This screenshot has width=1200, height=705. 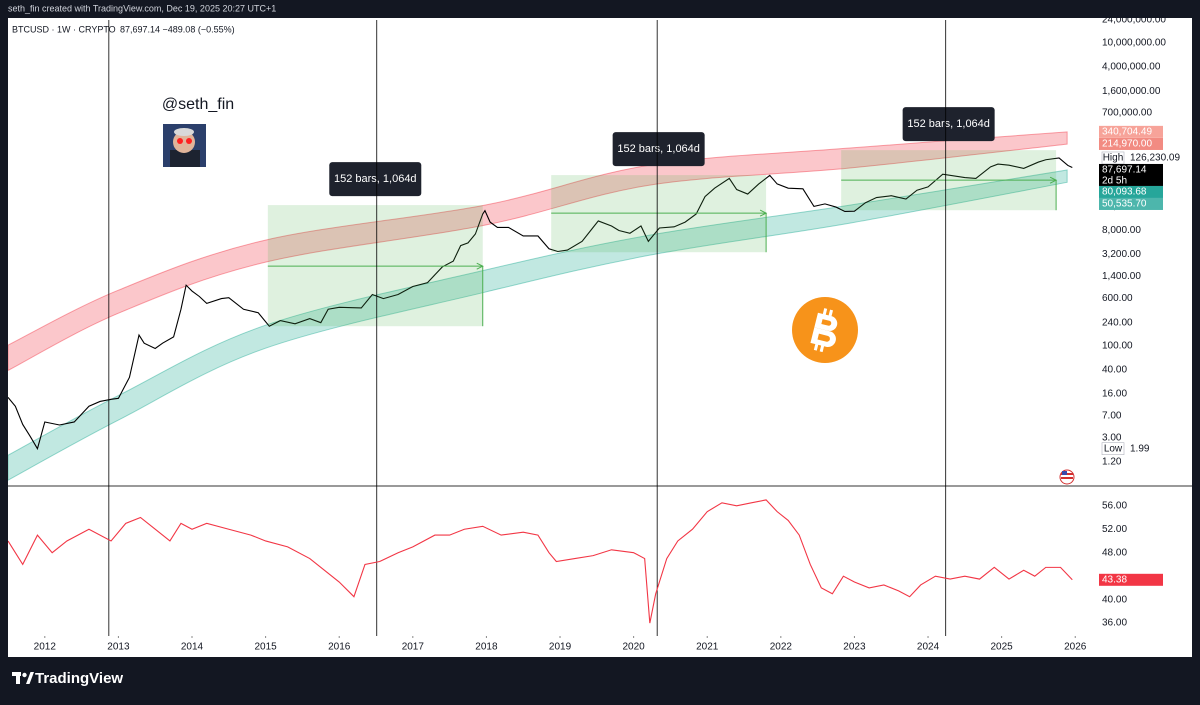 I want to click on x-tick-label: 2015, so click(x=265, y=647).